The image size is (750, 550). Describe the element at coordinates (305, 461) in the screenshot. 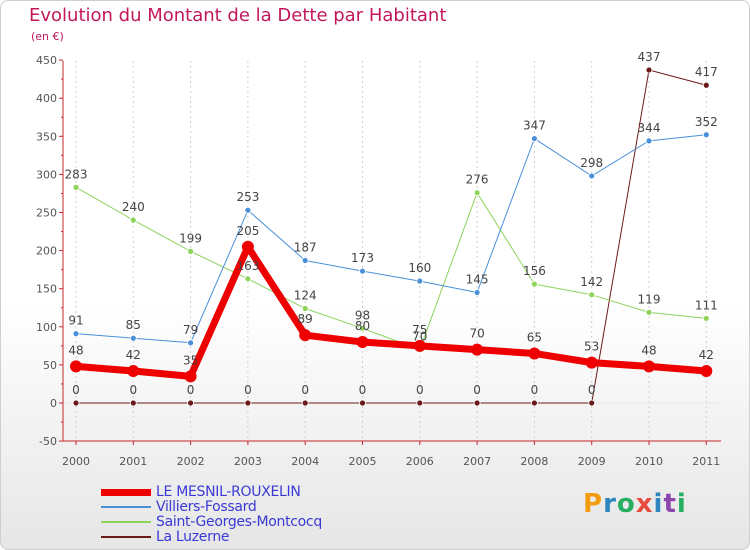

I see `x-tick-label: 2004` at that location.